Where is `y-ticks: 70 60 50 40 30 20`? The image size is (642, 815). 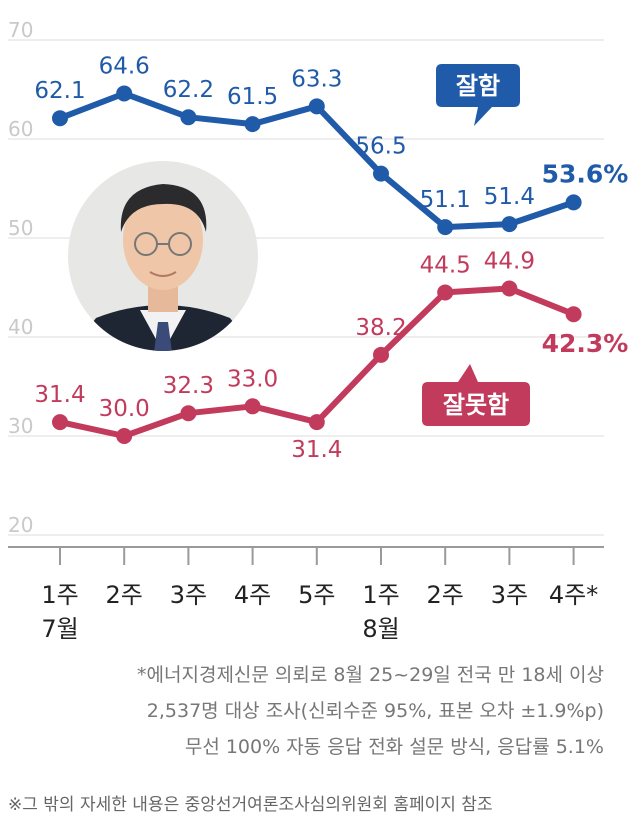 y-ticks: 70 60 50 40 30 20 is located at coordinates (20, 277).